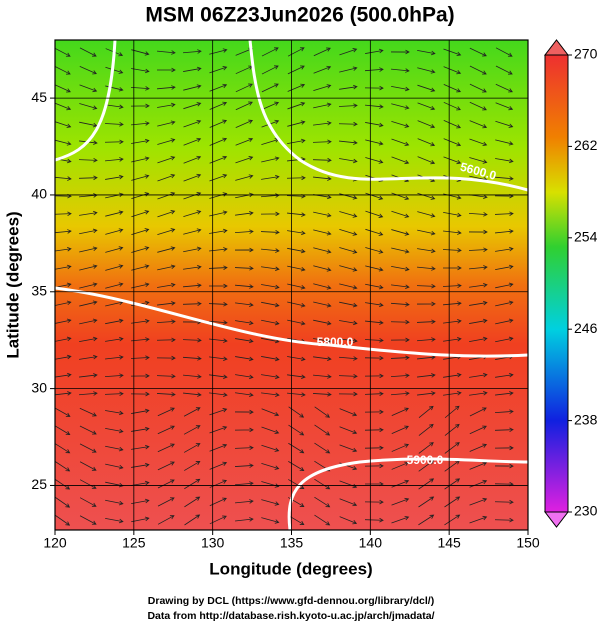 The width and height of the screenshot is (599, 625). I want to click on x-tick-label: 120, so click(55, 543).